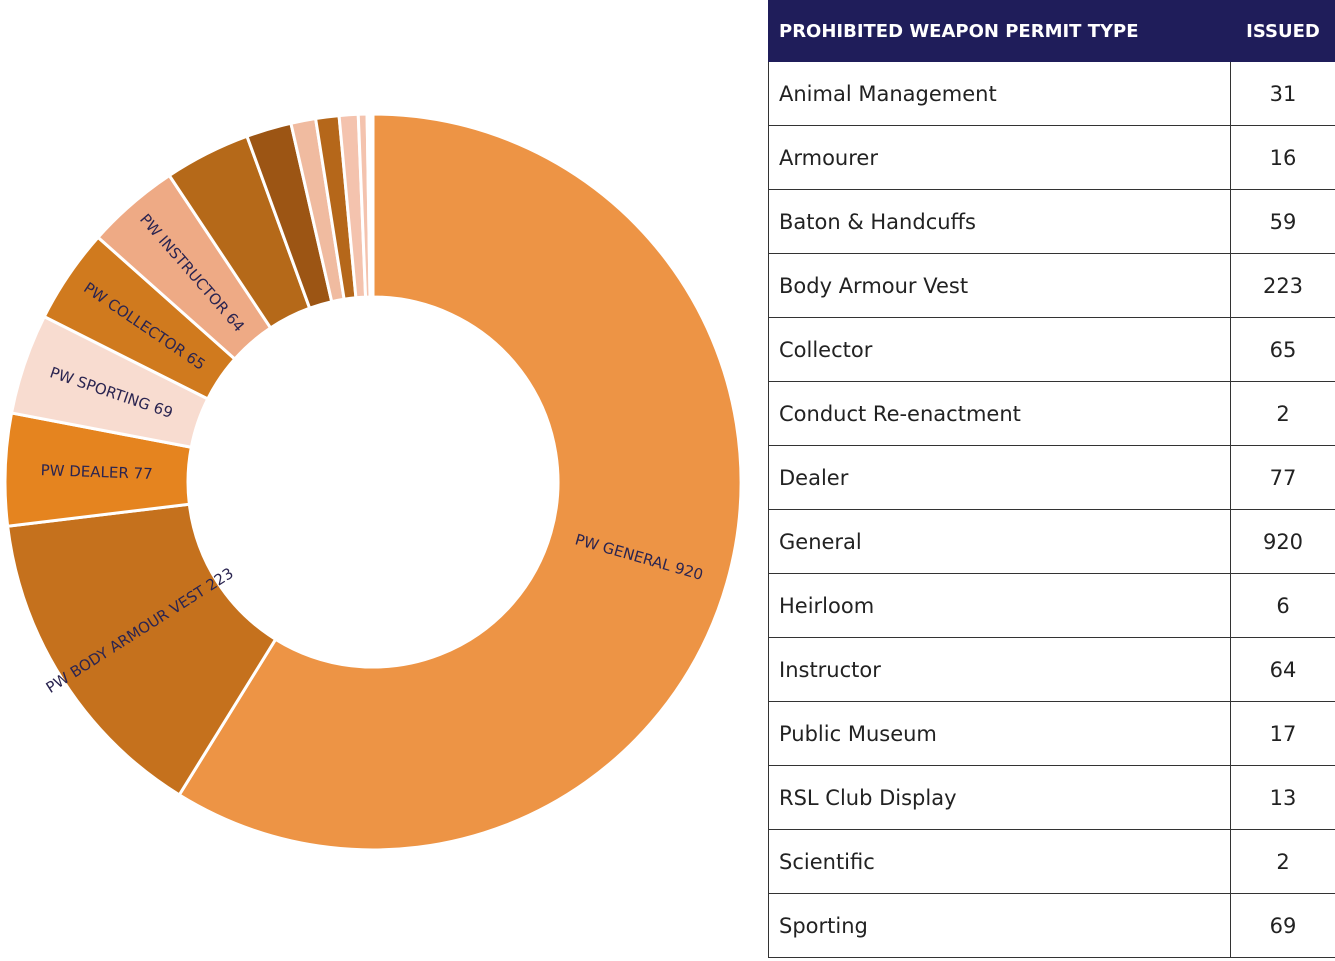 The image size is (1335, 961). What do you see at coordinates (999, 157) in the screenshot?
I see `type-cell: Armourer` at bounding box center [999, 157].